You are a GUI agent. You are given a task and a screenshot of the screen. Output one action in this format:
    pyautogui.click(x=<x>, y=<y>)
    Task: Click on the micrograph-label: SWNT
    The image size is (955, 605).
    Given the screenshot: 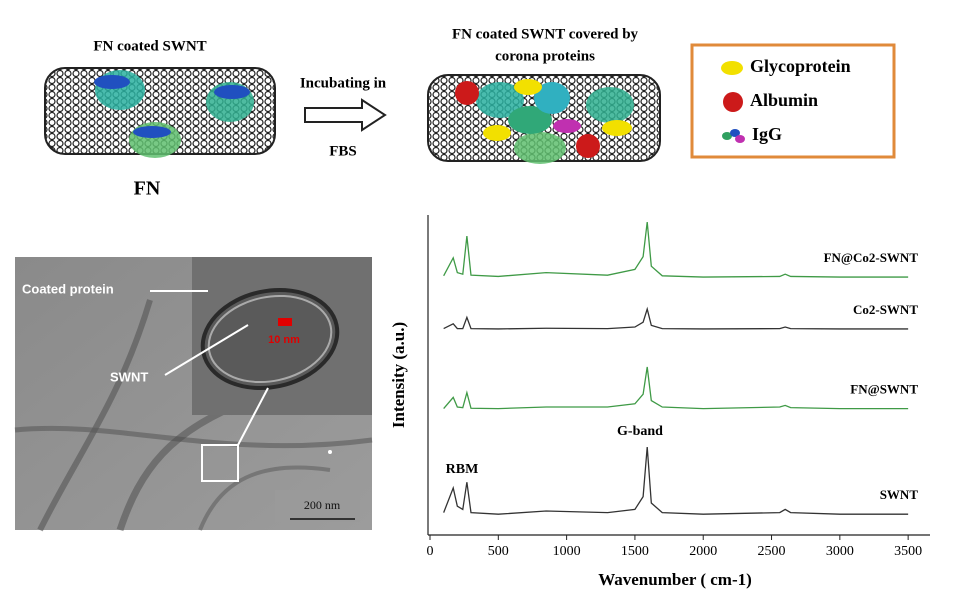 What is the action you would take?
    pyautogui.click(x=129, y=376)
    